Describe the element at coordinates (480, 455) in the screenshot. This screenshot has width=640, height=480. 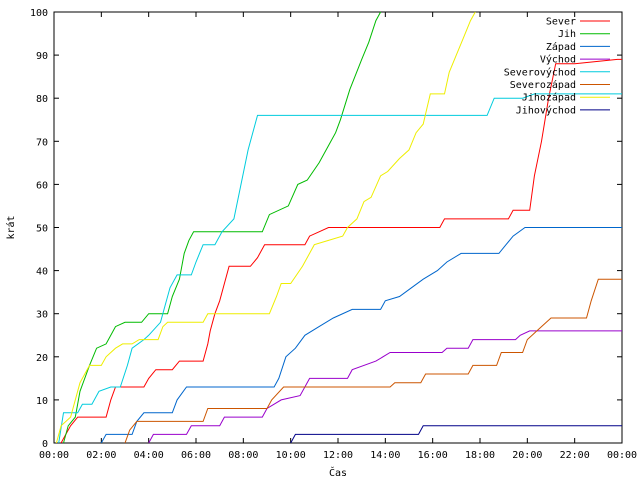
I see `x-tick-label: 18:00` at that location.